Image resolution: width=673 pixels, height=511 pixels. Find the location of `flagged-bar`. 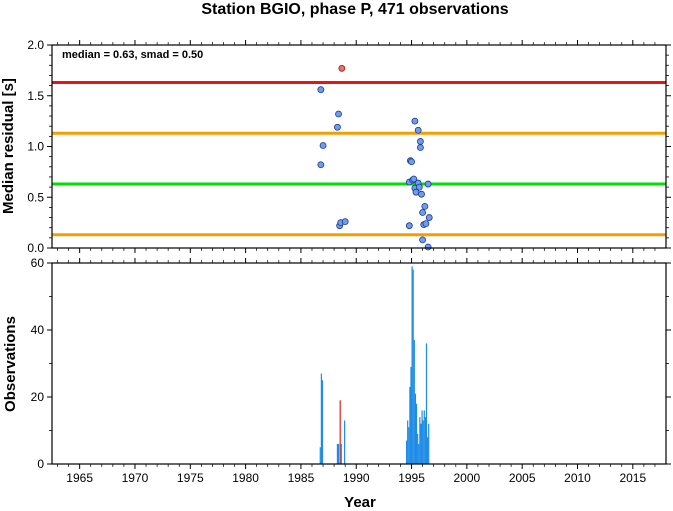

flagged-bar is located at coordinates (340, 432).